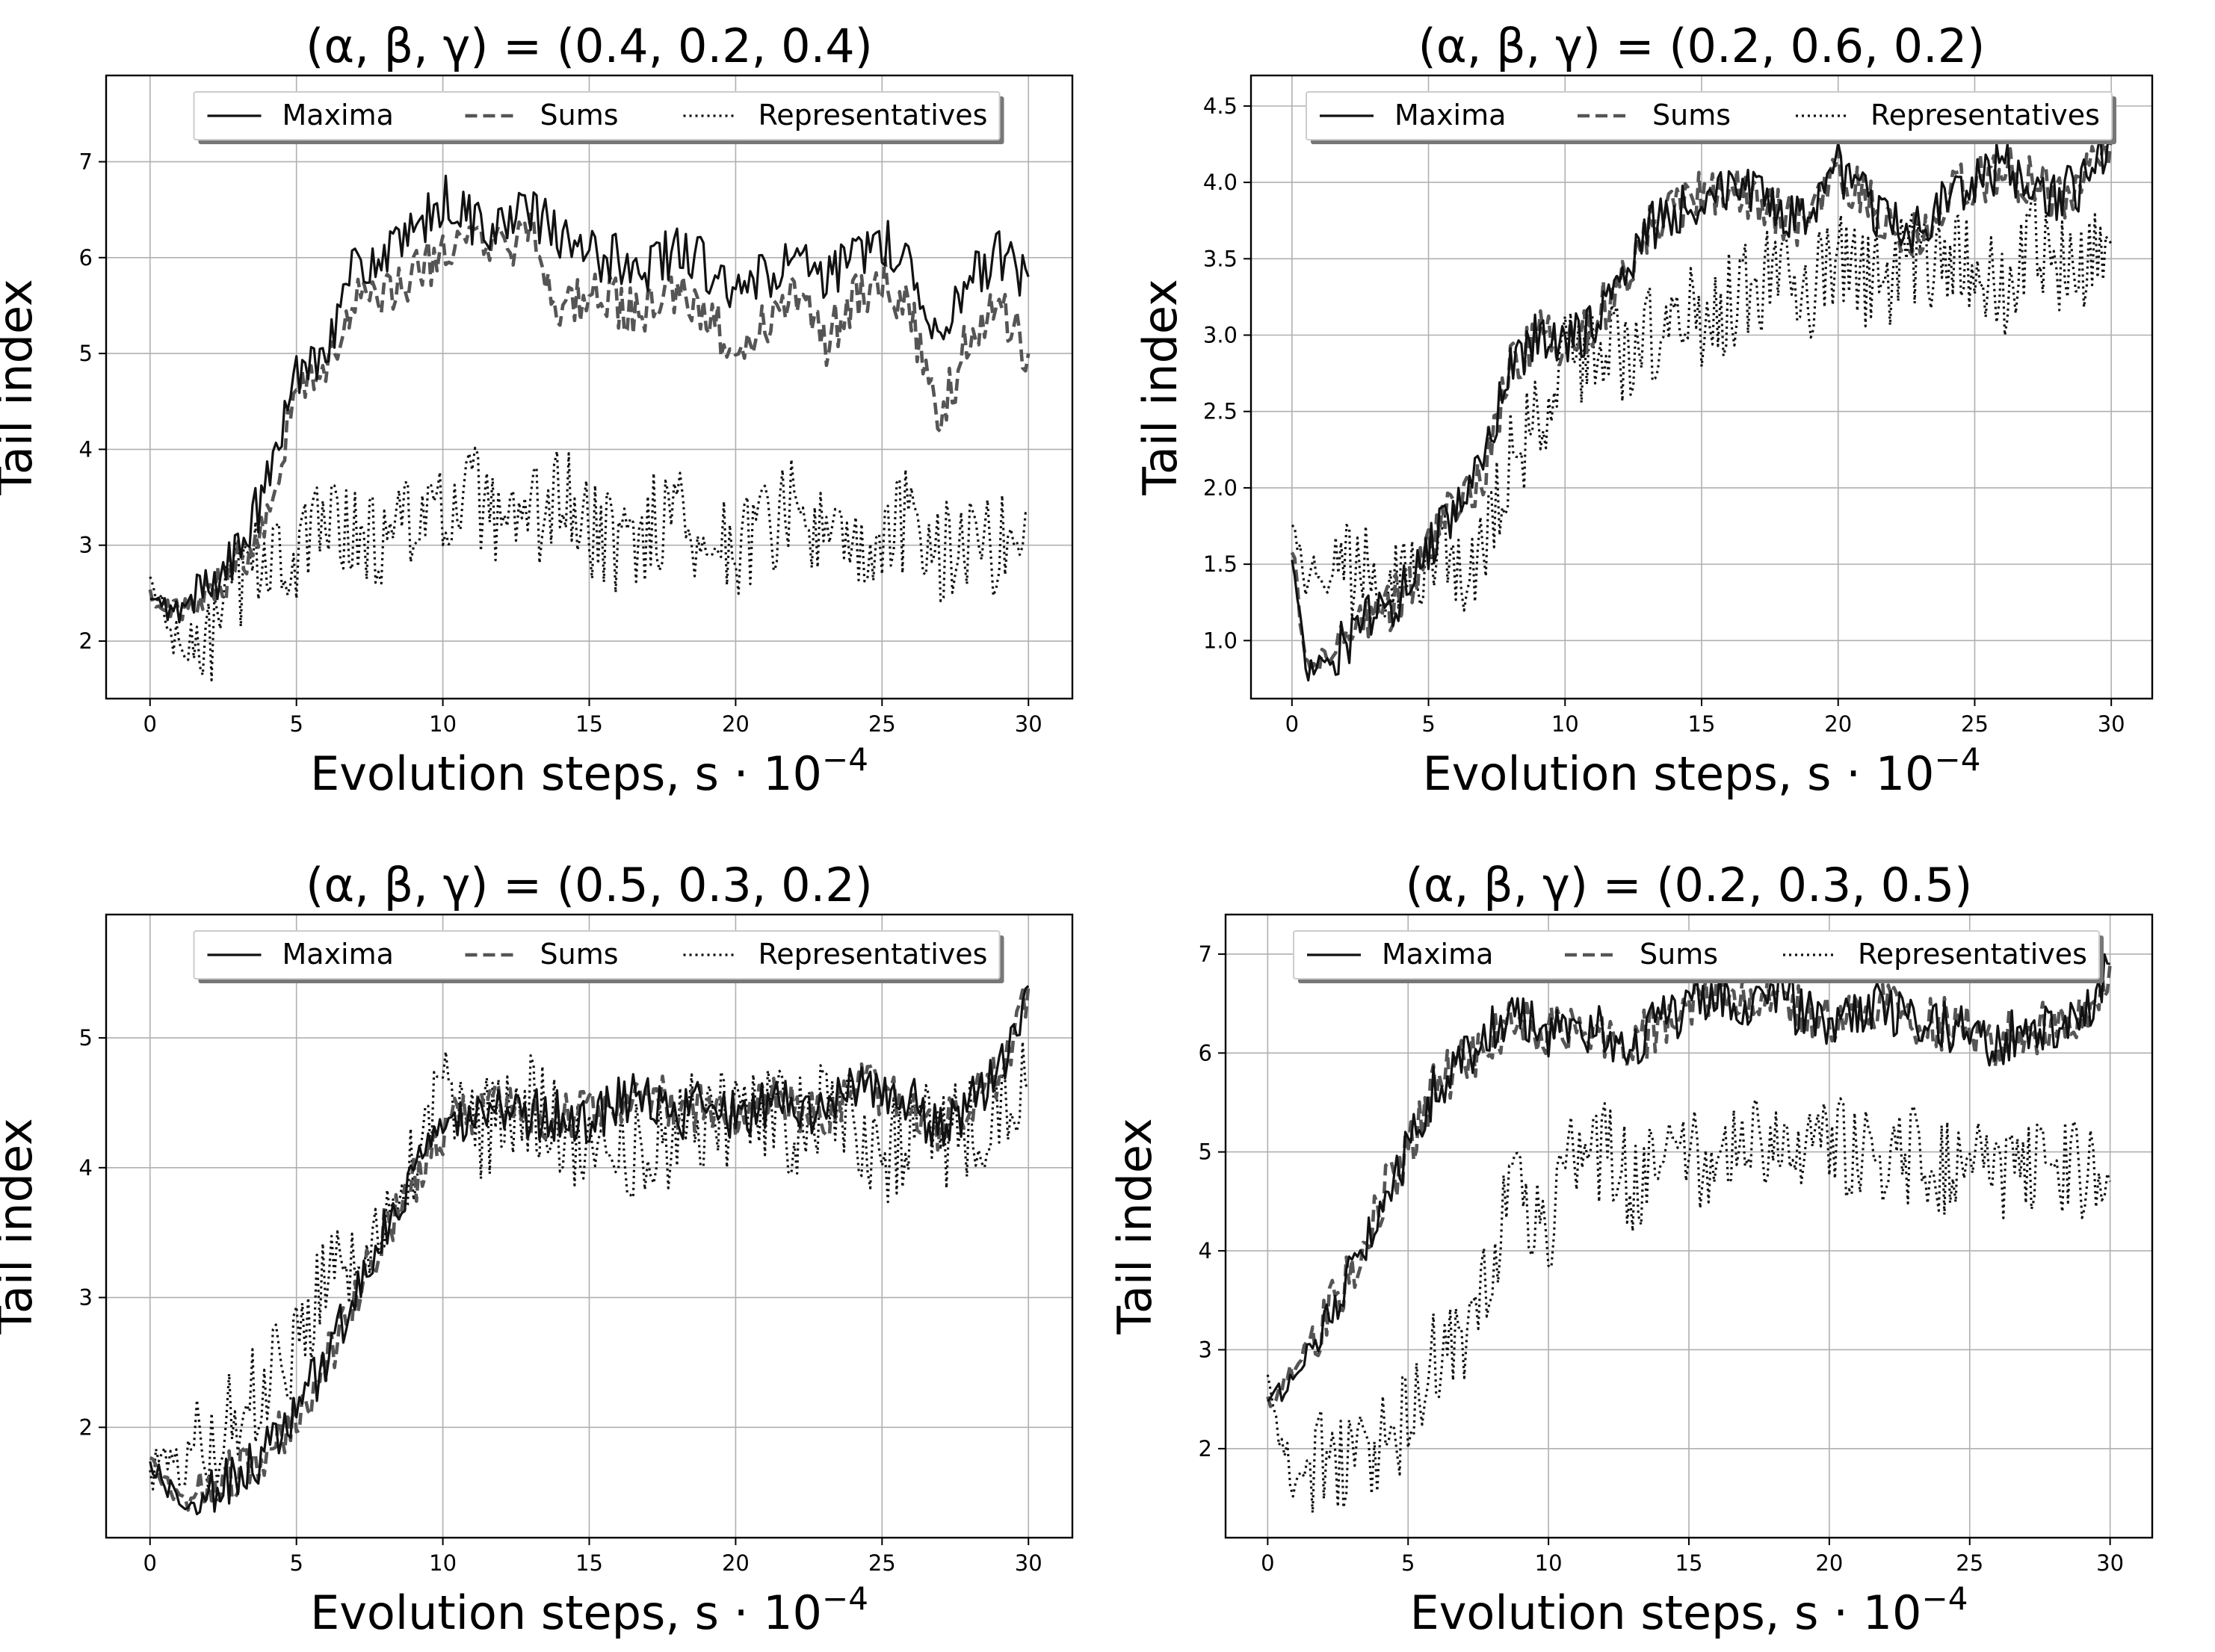  Describe the element at coordinates (1220, 488) in the screenshot. I see `y-tick-label: 2.0` at that location.